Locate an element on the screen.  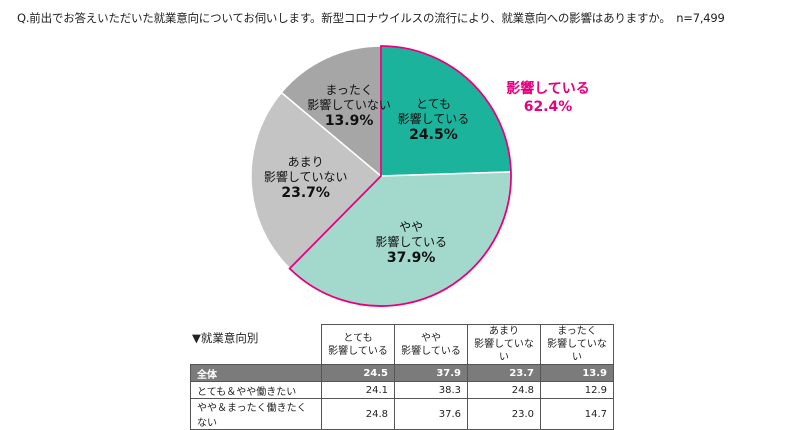
table-cell: 23.0 is located at coordinates (504, 414).